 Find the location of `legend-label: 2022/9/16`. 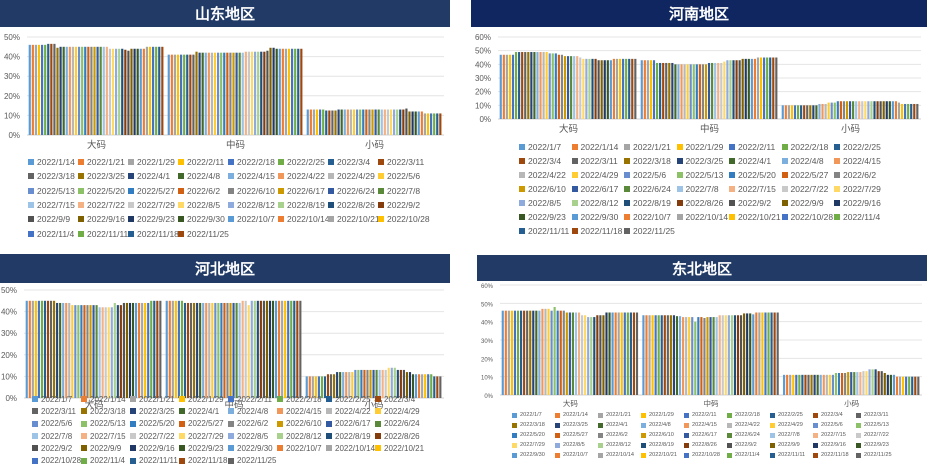

legend-label: 2022/9/16 is located at coordinates (106, 219).